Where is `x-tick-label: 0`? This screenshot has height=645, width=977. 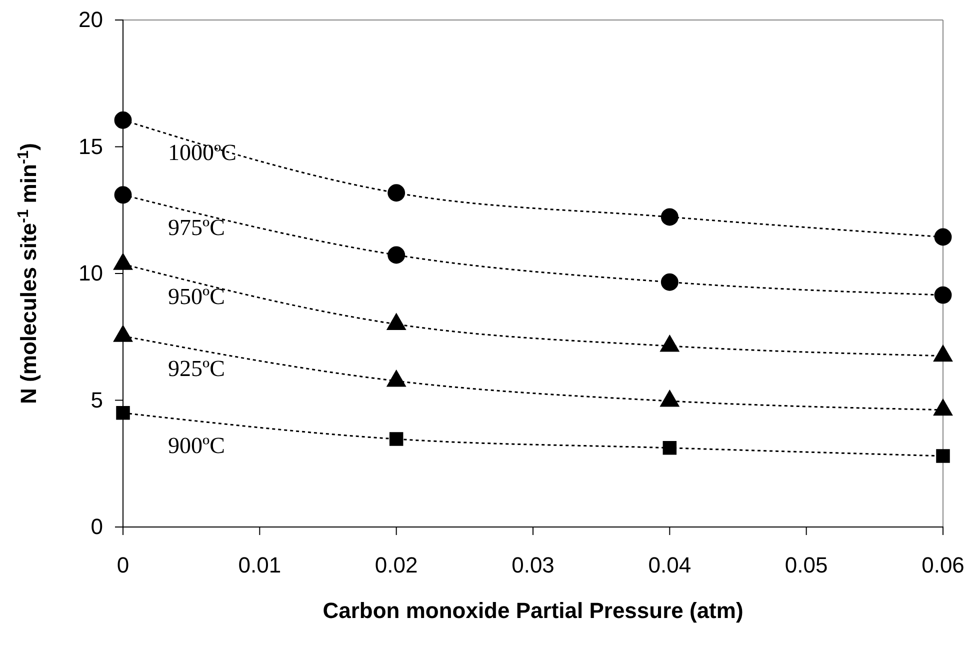
x-tick-label: 0 is located at coordinates (123, 565).